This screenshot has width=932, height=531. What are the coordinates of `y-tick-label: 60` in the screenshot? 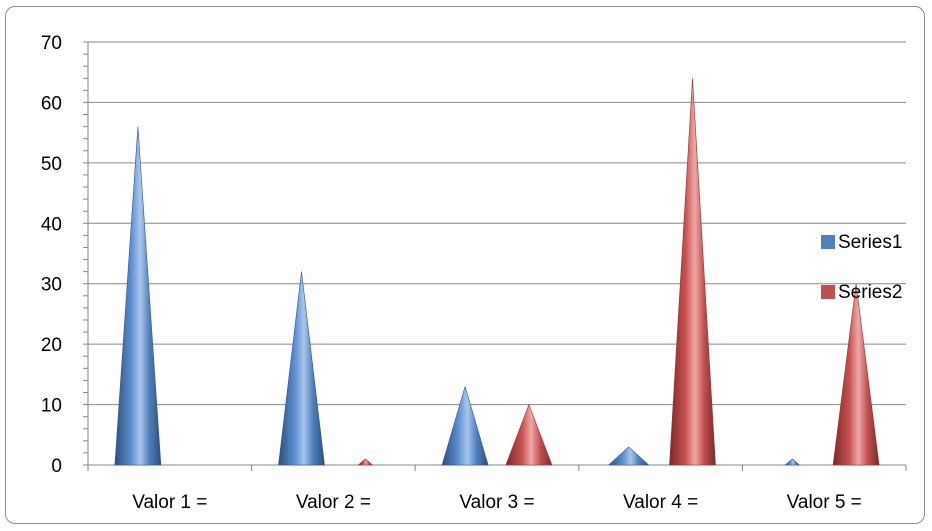 It's located at (51, 103).